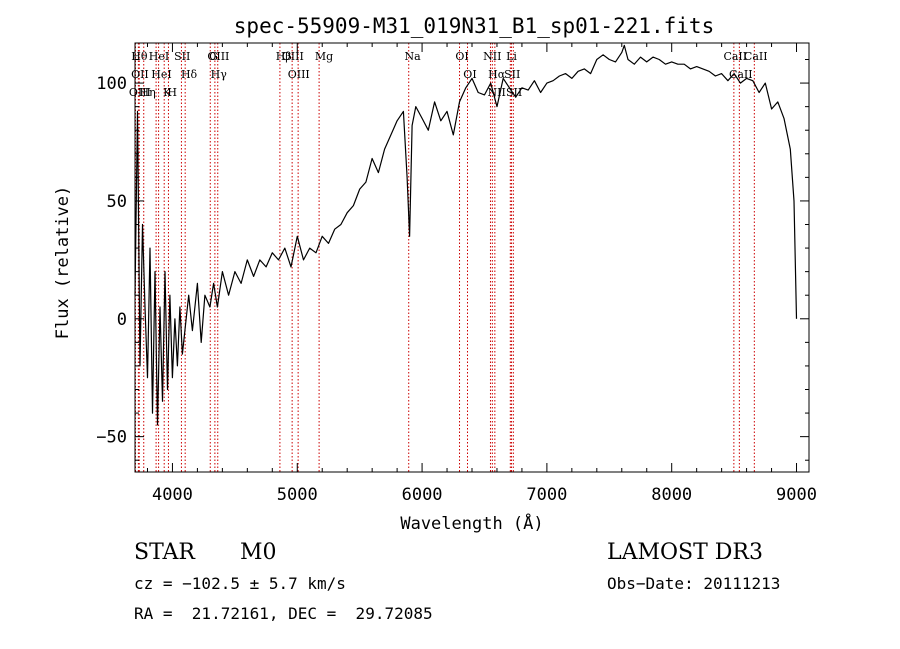  I want to click on line-label: Li, so click(511, 56).